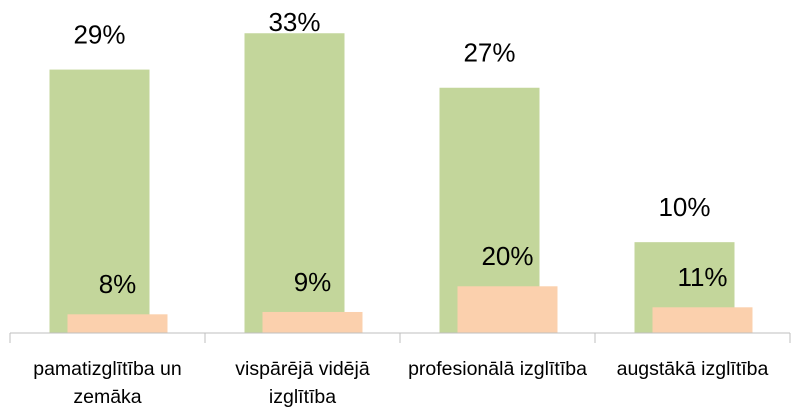 The image size is (798, 414). I want to click on data-label: 11%, so click(702, 277).